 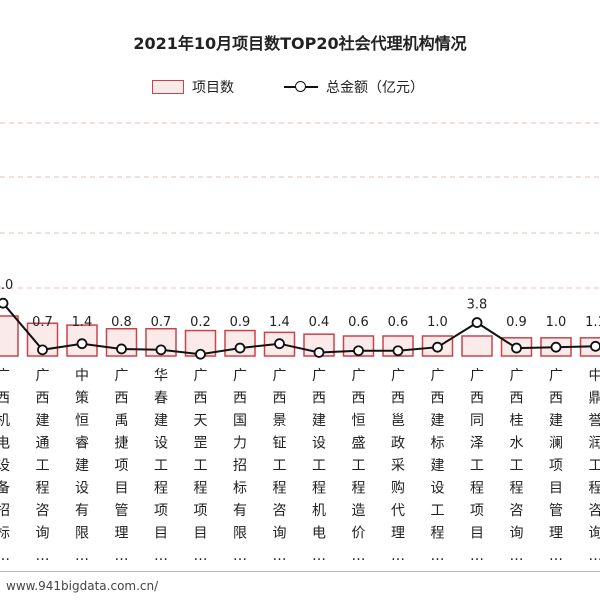 I want to click on legend-line-swatch, so click(x=301, y=87).